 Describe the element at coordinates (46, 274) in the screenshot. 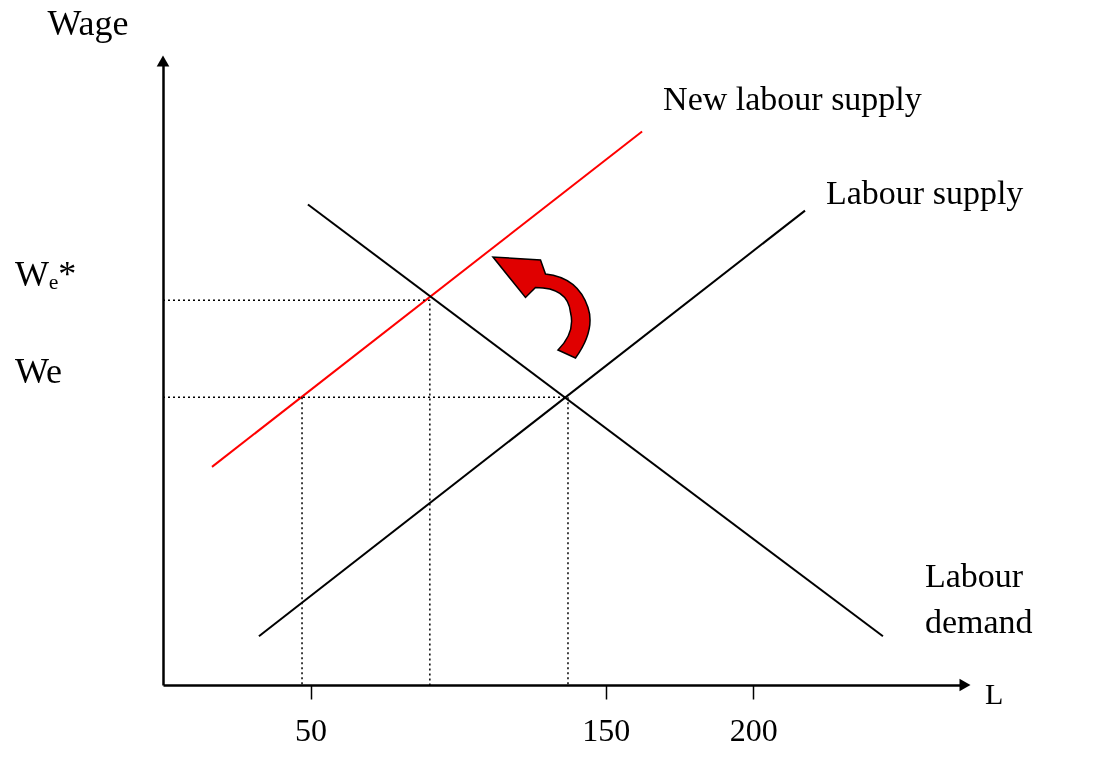

I see `annotation: Wₑ*` at that location.